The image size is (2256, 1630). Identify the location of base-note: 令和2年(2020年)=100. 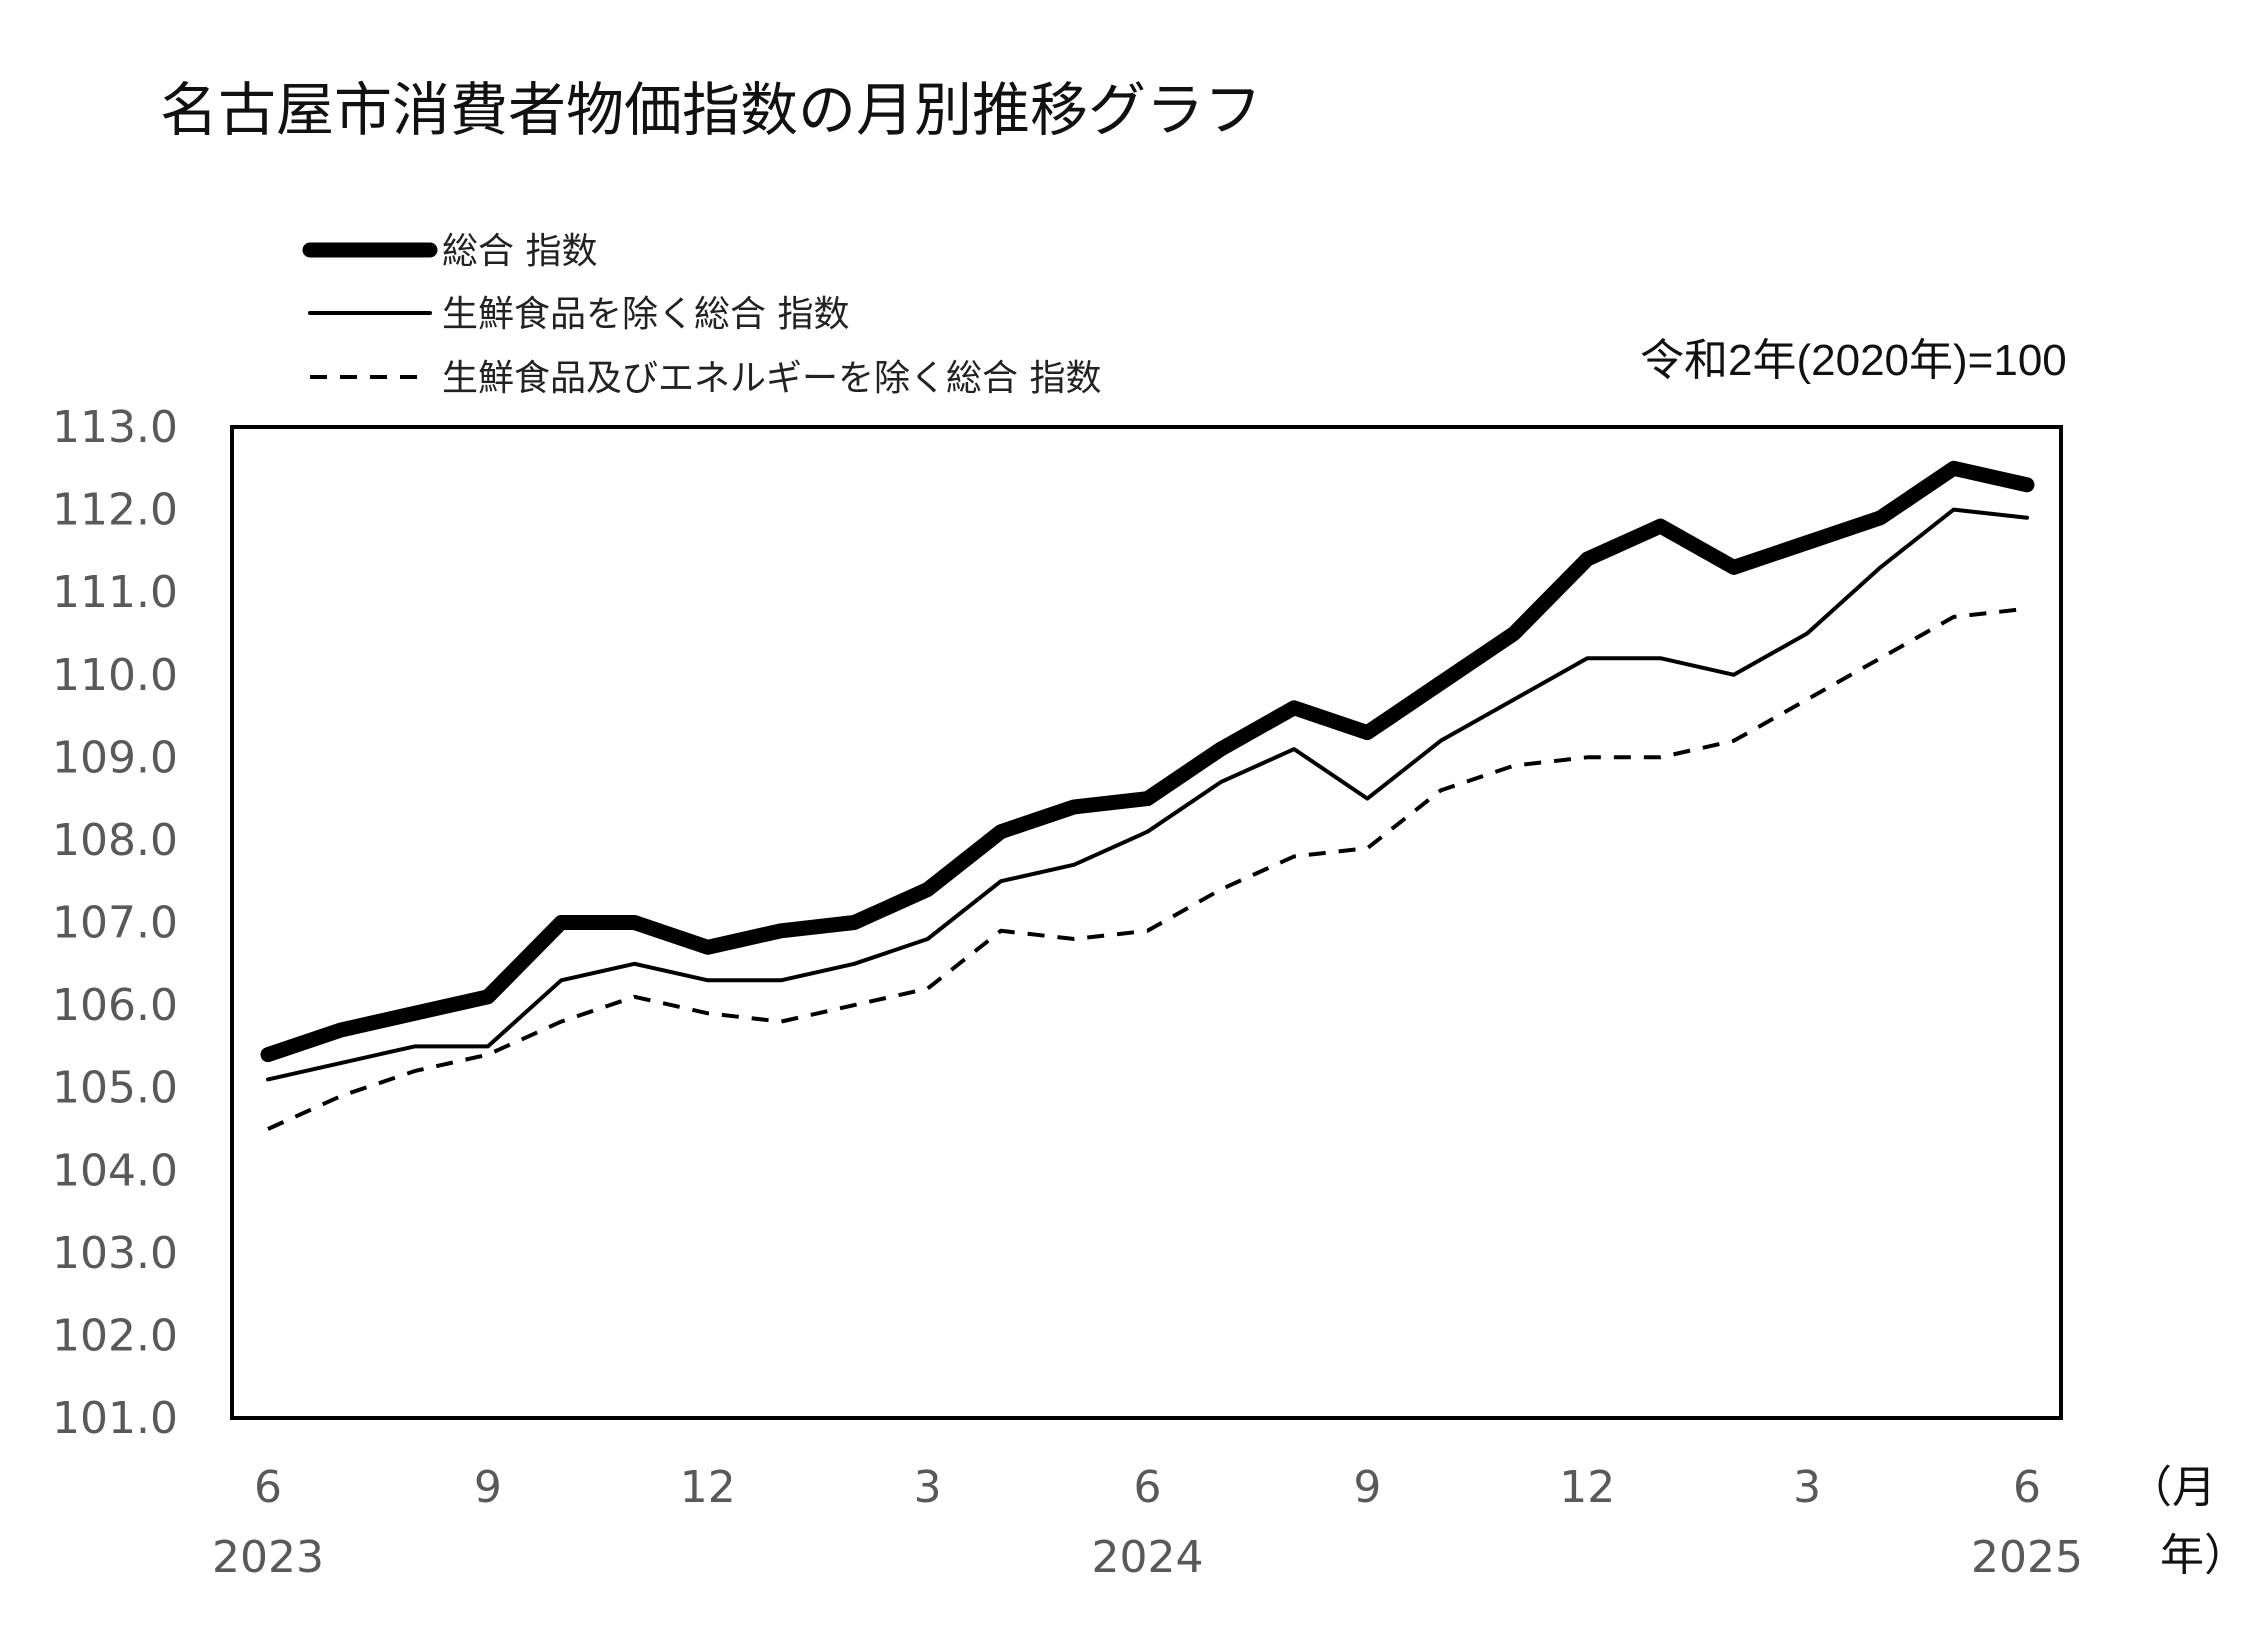
(1853, 360).